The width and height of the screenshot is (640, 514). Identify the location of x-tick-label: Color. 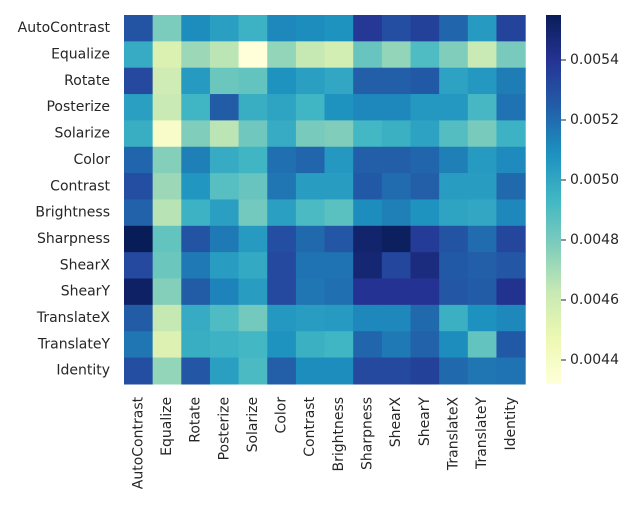
(282, 415).